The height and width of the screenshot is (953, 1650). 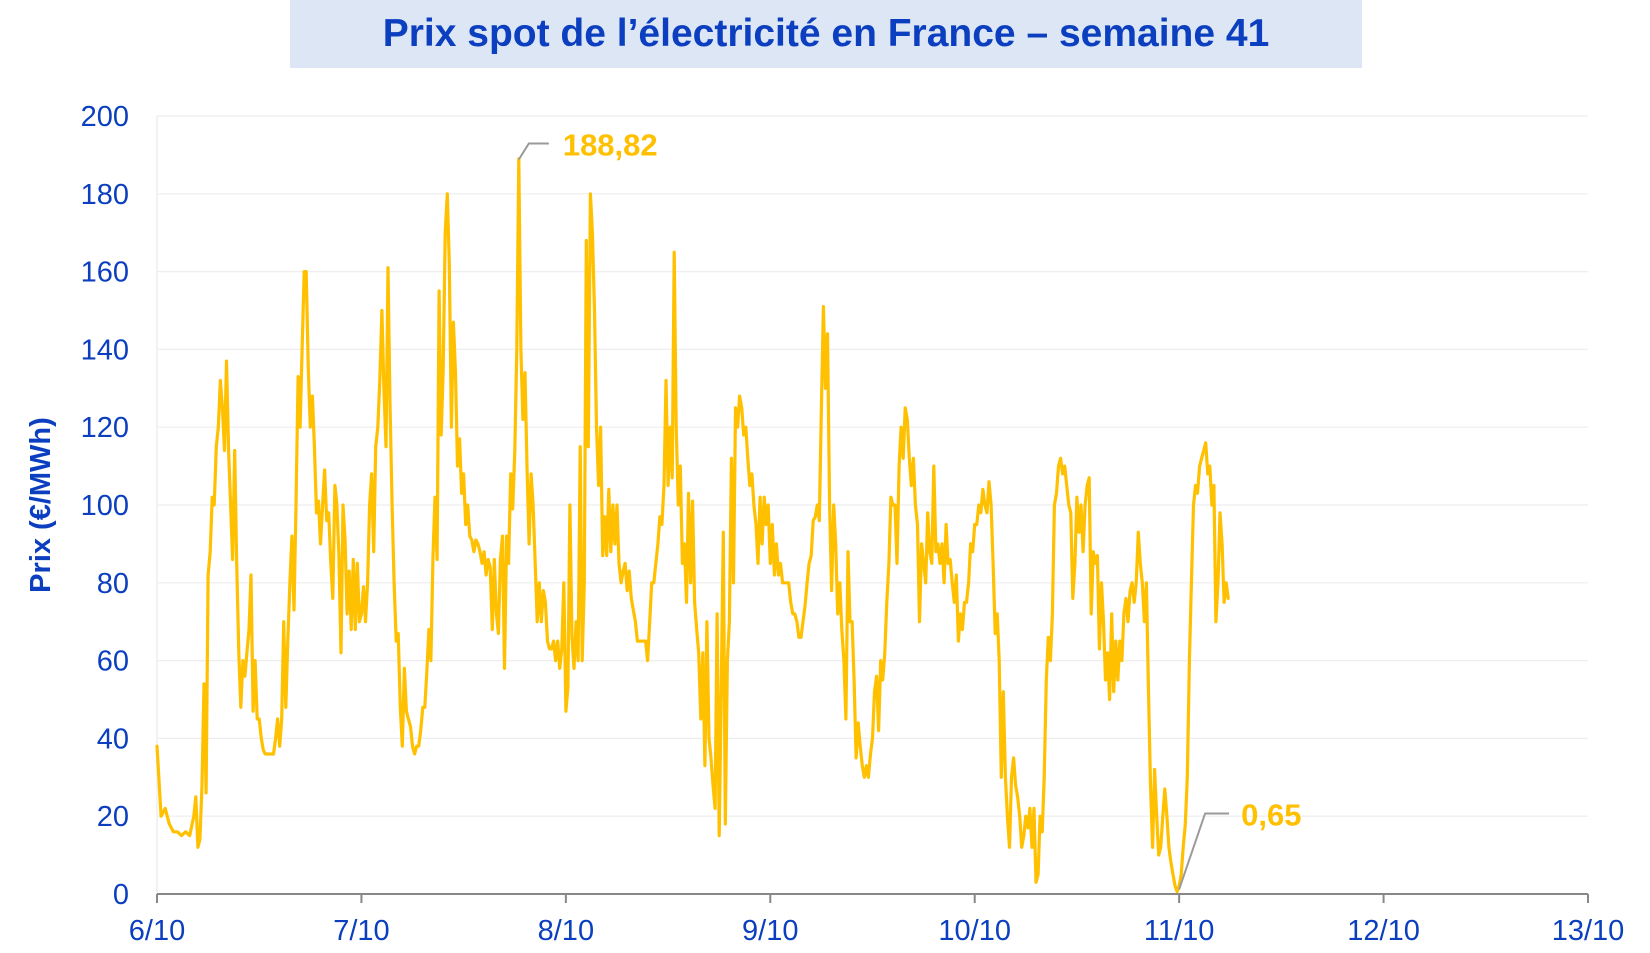 I want to click on y-tick-label-120: 120, so click(x=105, y=428).